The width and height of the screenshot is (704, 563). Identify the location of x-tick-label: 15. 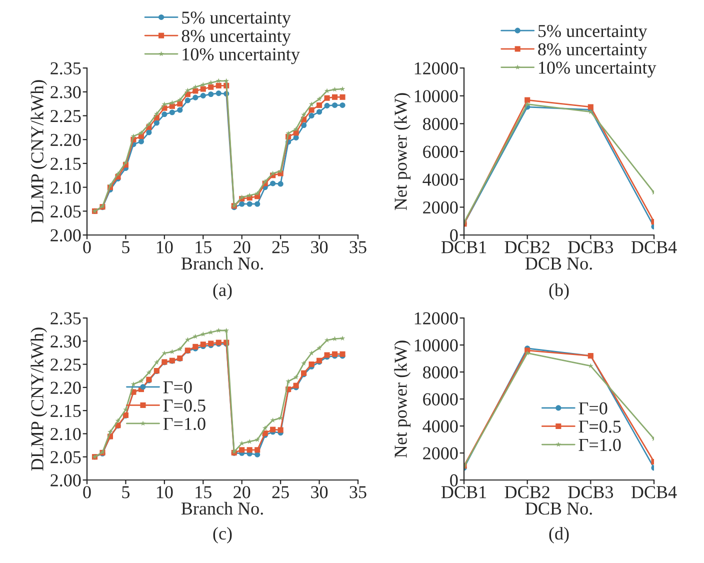
(204, 492).